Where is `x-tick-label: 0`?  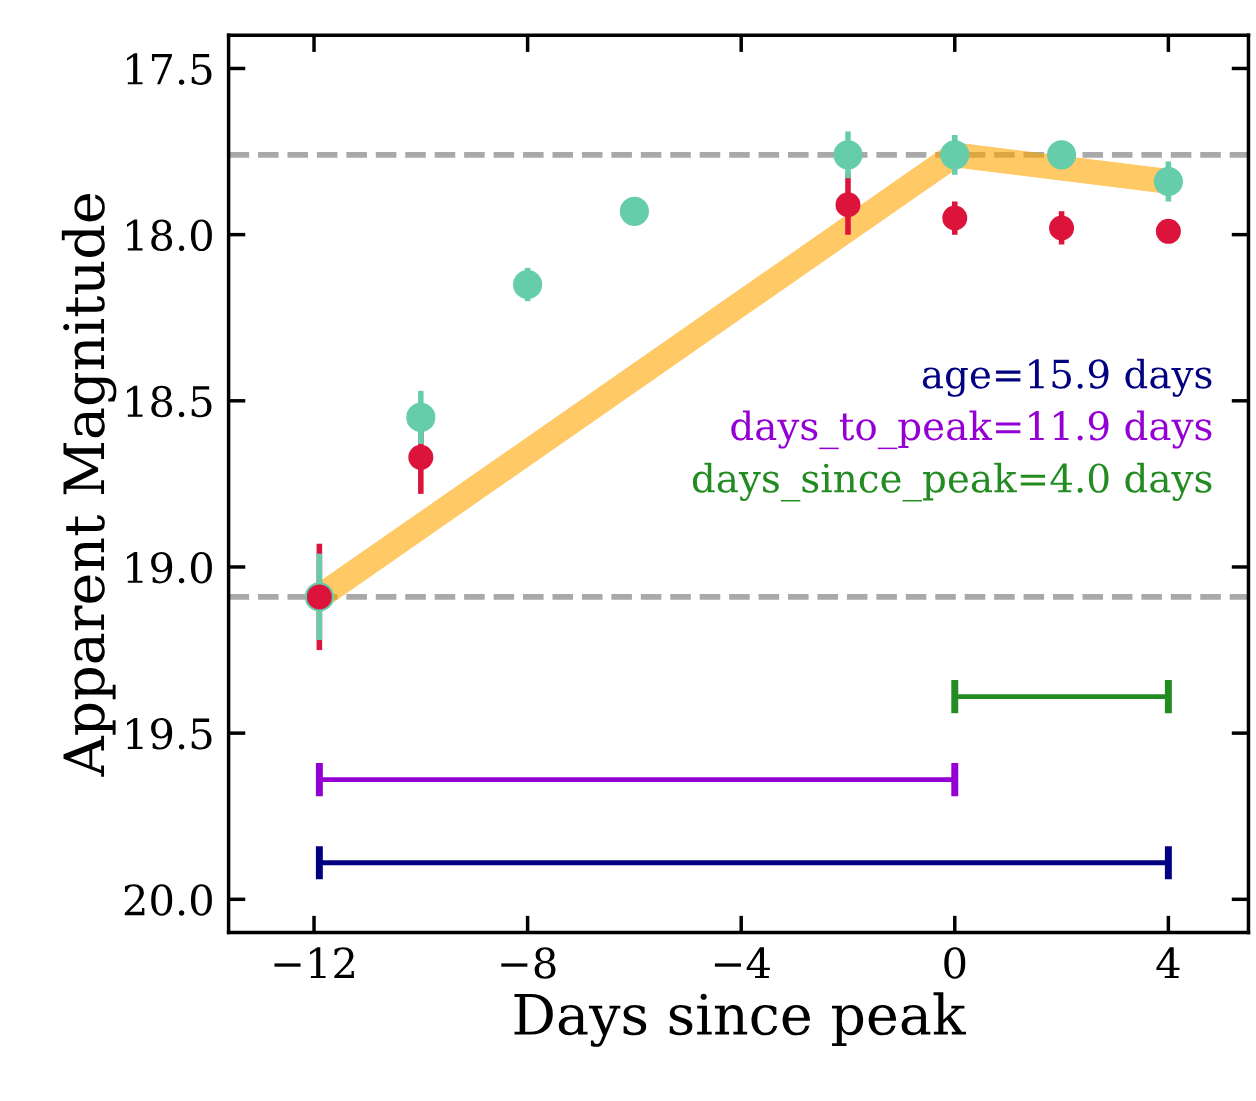 x-tick-label: 0 is located at coordinates (955, 963).